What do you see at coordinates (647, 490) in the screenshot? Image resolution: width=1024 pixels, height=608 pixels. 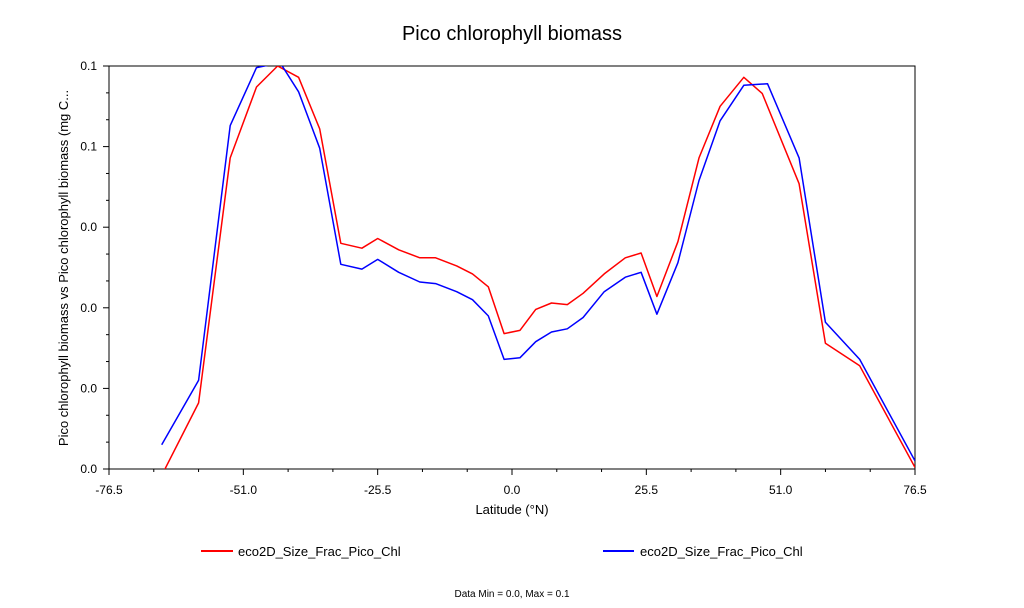 I see `x-tick-label: 25.5` at bounding box center [647, 490].